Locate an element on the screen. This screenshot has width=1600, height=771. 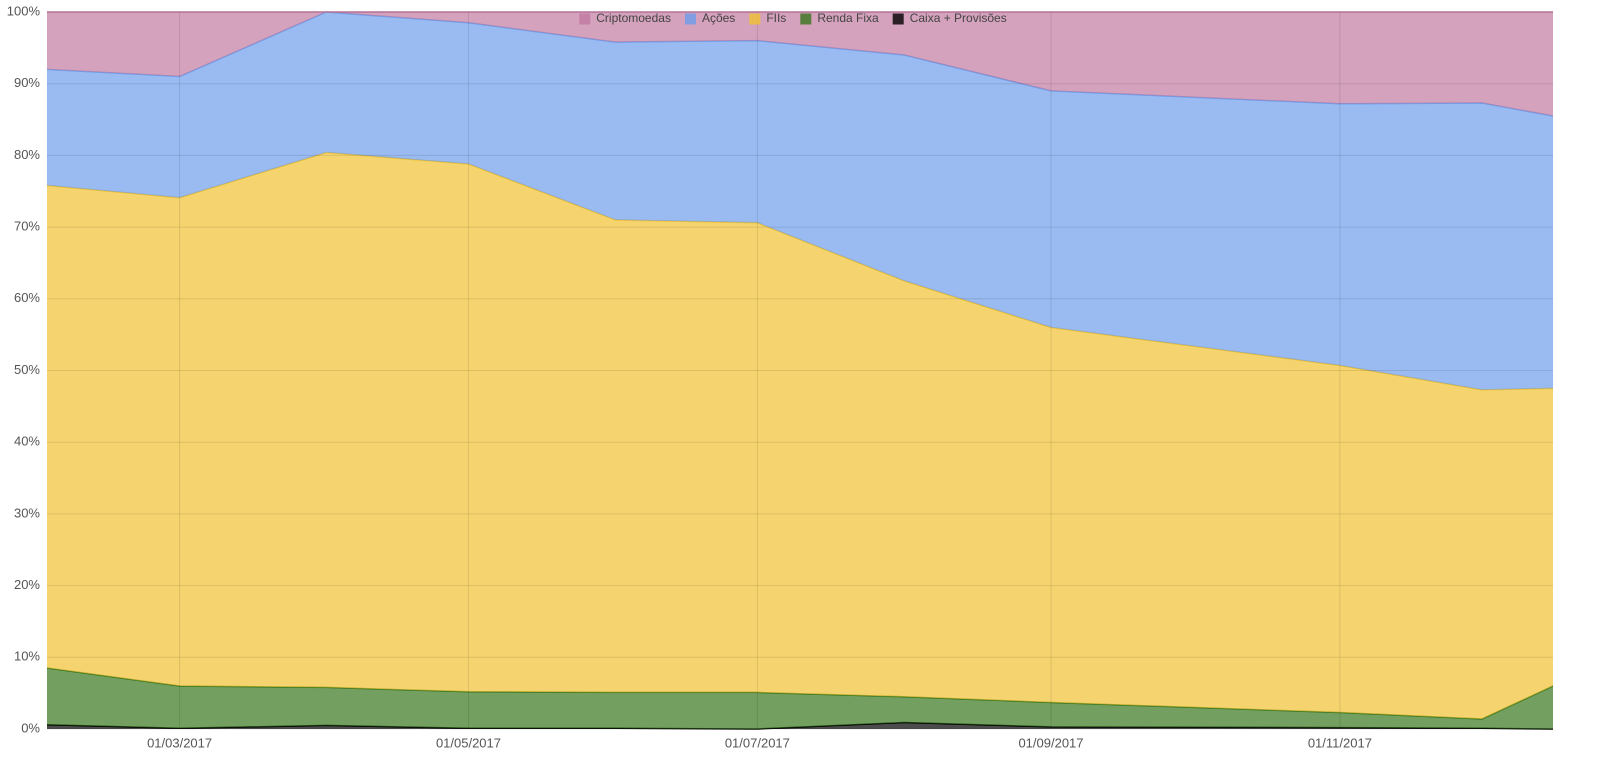
y-tick-label: 80% is located at coordinates (27, 154).